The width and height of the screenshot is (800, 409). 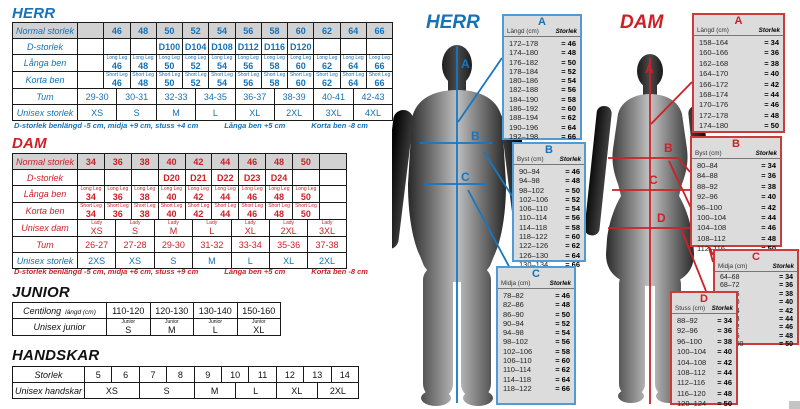 What do you see at coordinates (542, 52) in the screenshot?
I see `measure-row: 174–180 = 48` at bounding box center [542, 52].